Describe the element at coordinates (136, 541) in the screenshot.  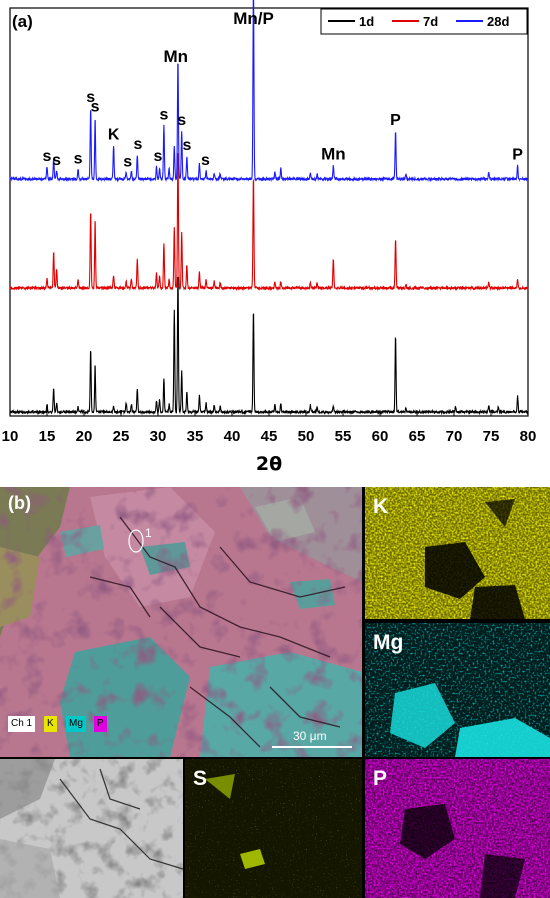
I see `analysis-spot-marker` at that location.